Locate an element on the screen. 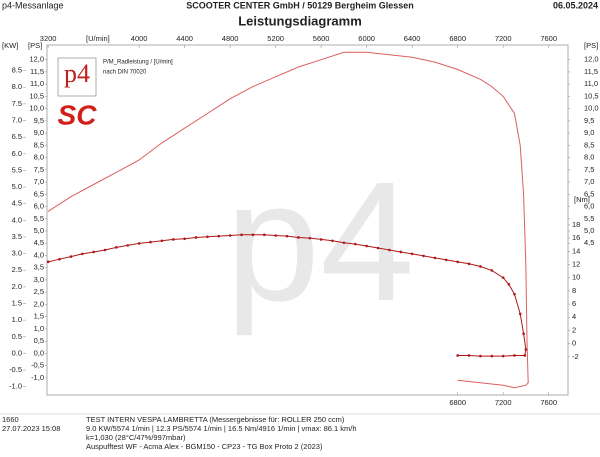 The image size is (600, 457). header-left: p4-Messanlage is located at coordinates (33, 5).